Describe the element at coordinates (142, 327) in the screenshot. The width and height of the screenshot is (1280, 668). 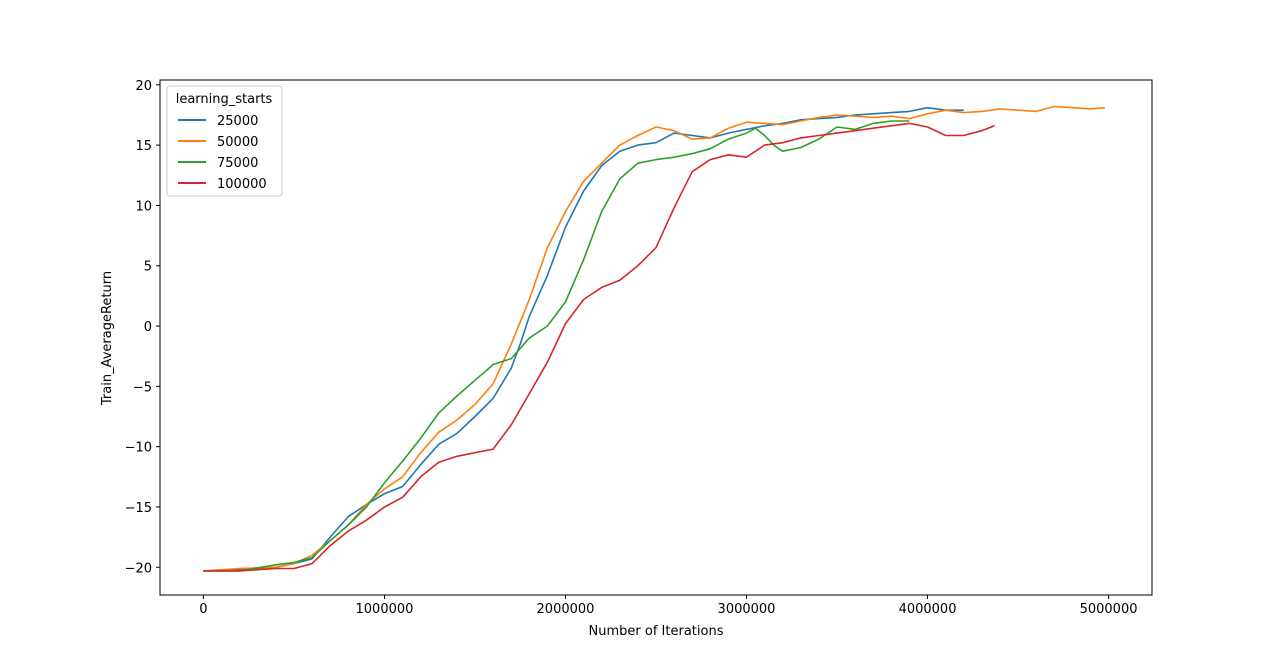
I see `y-axis: −20 −15 −10 −5 0 5 10 15 20` at that location.